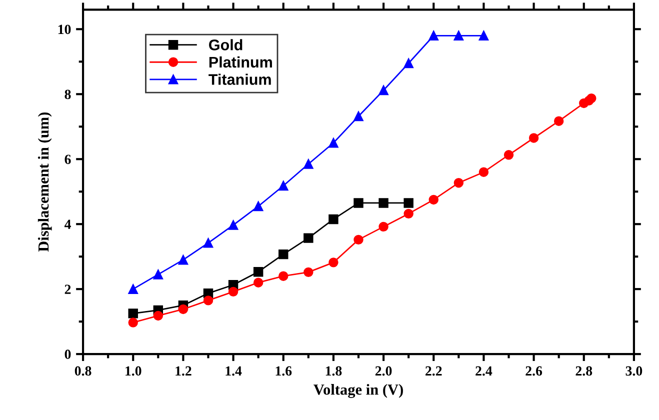 The height and width of the screenshot is (420, 659). I want to click on x-tick-label: 1.6, so click(284, 371).